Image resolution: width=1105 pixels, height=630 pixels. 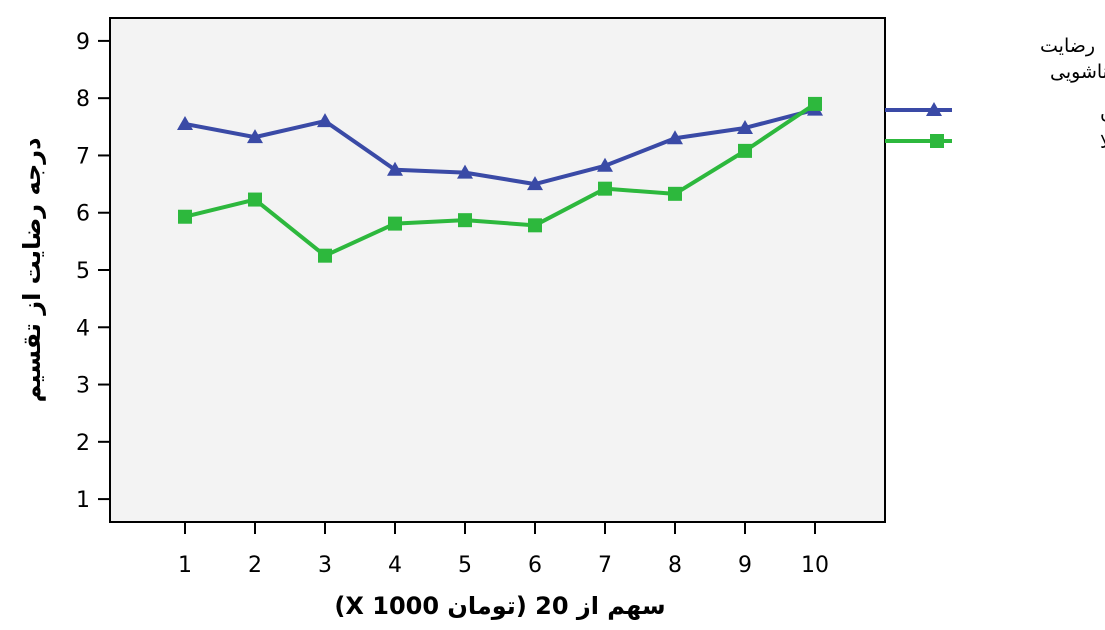 What do you see at coordinates (1102, 111) in the screenshot?
I see `legend-label: رضایت پایین` at bounding box center [1102, 111].